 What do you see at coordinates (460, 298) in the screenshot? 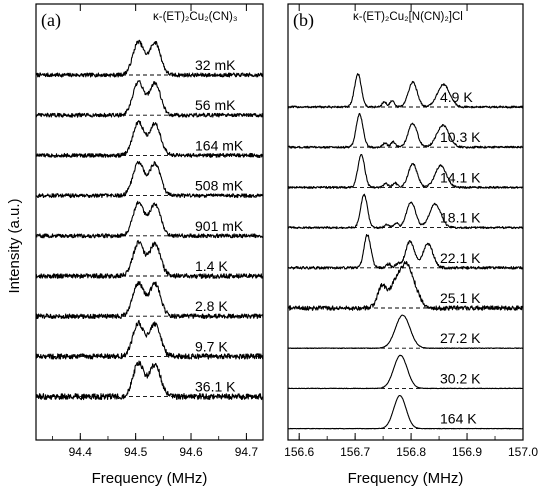
I see `series-label: 25.1 K` at bounding box center [460, 298].